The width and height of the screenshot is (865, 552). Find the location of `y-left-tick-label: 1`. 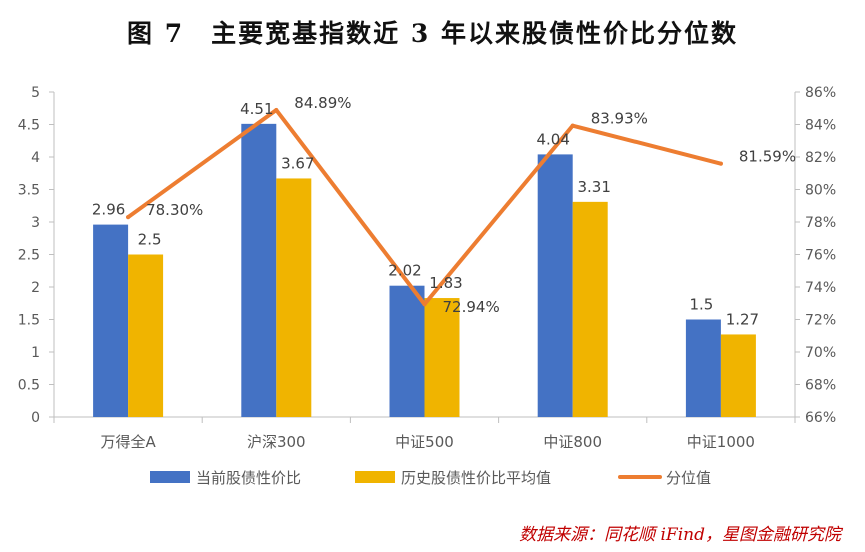

y-left-tick-label: 1 is located at coordinates (35, 353).